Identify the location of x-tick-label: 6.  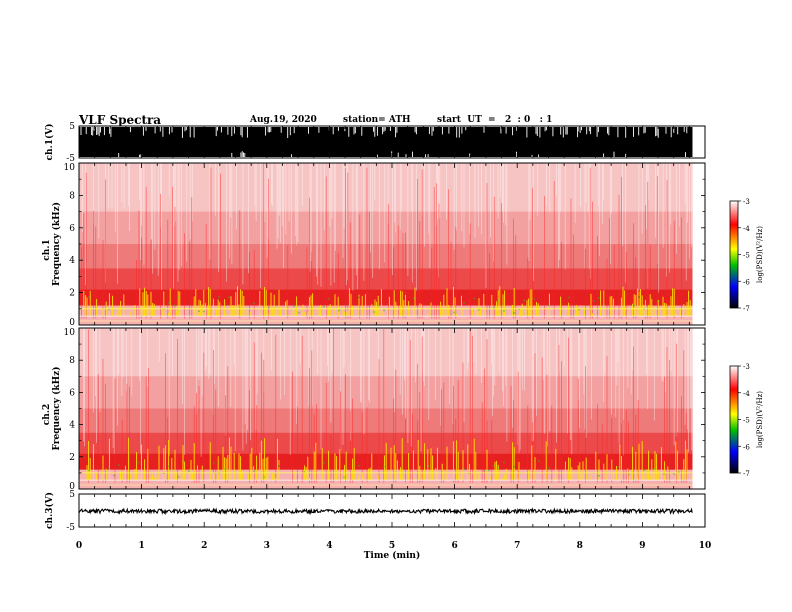
(454, 546).